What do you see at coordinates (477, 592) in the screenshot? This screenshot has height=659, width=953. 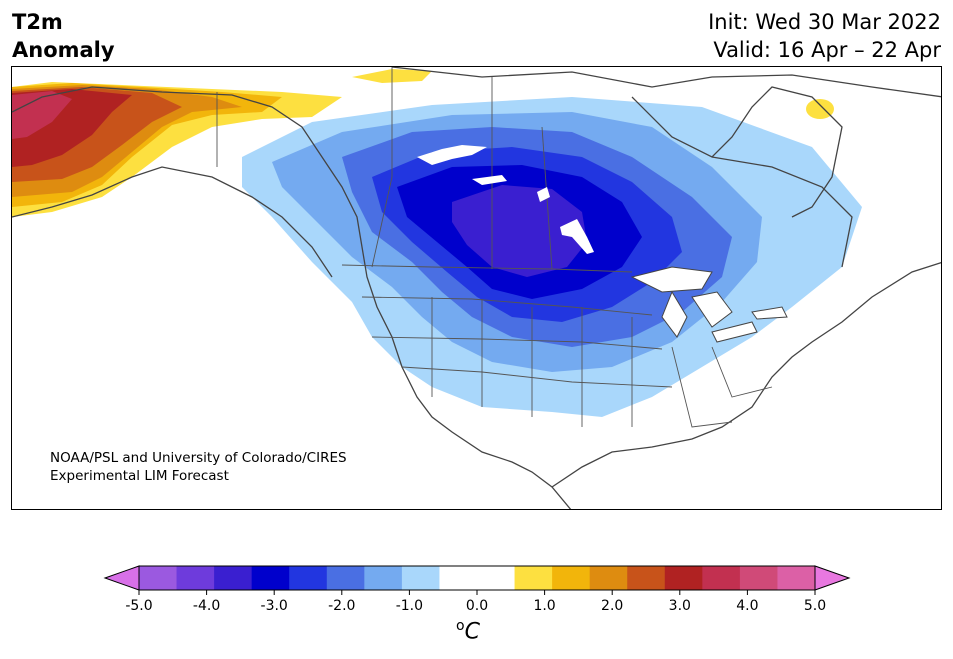 I see `colorbar-ticks` at bounding box center [477, 592].